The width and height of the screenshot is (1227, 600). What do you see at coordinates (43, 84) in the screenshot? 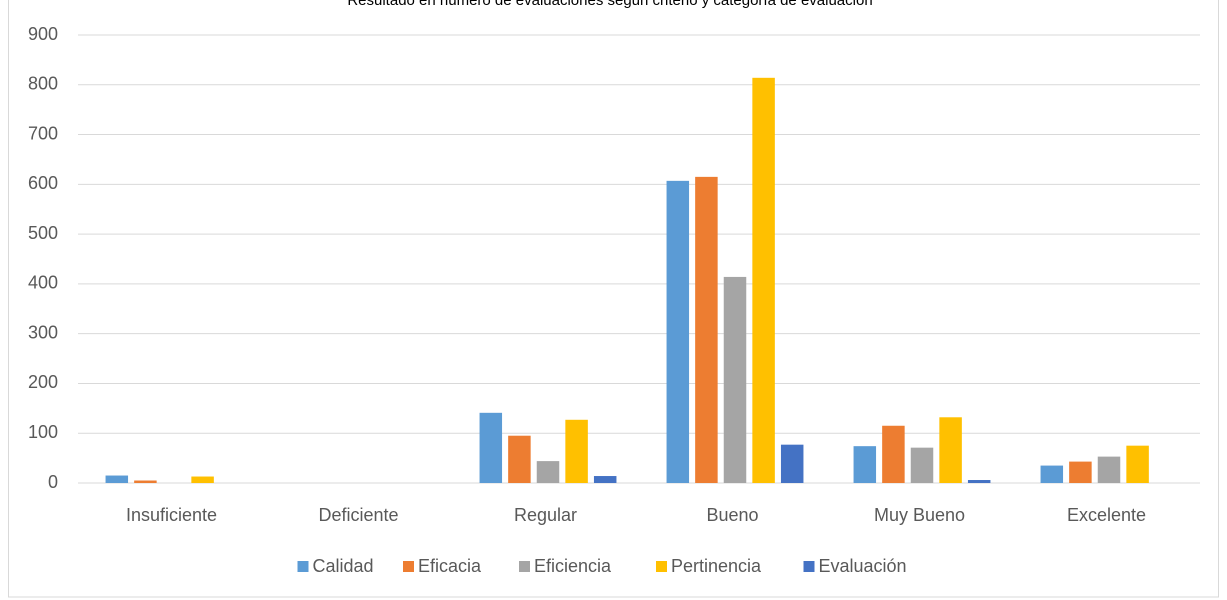
I see `y-tick-label: 800` at bounding box center [43, 84].